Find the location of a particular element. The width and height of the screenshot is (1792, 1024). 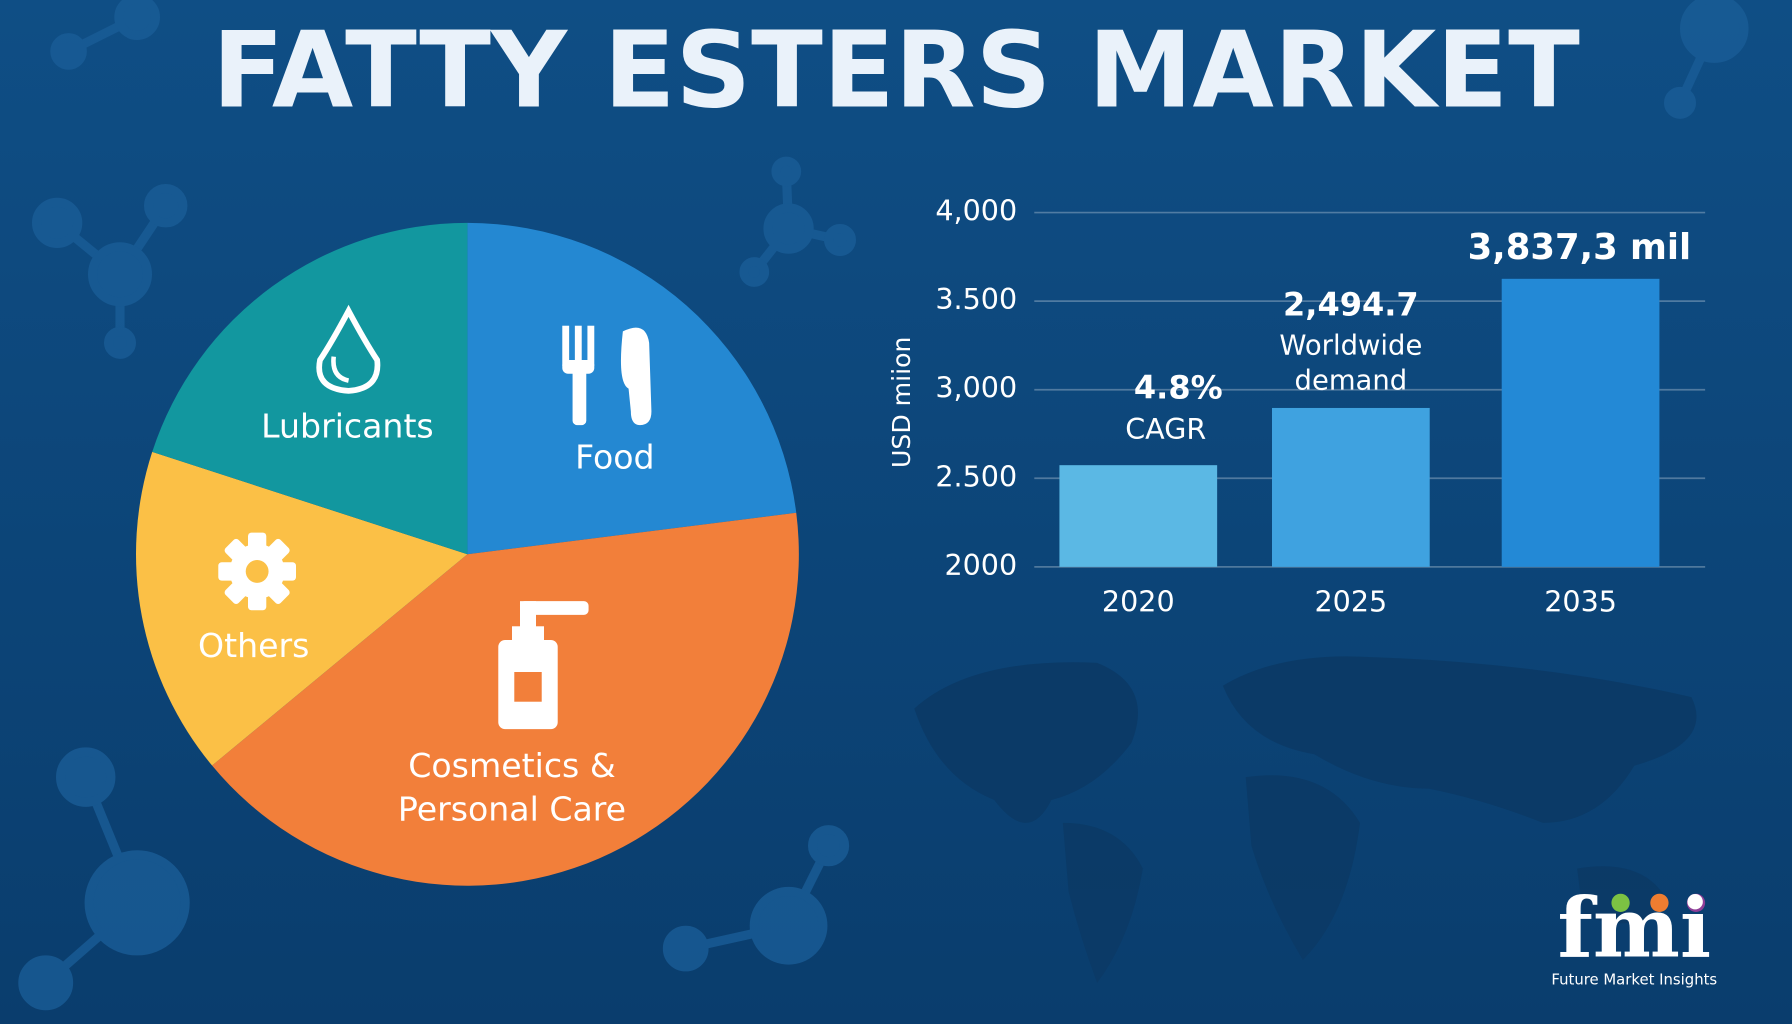

logo-name: Future Market Insights is located at coordinates (1634, 980).